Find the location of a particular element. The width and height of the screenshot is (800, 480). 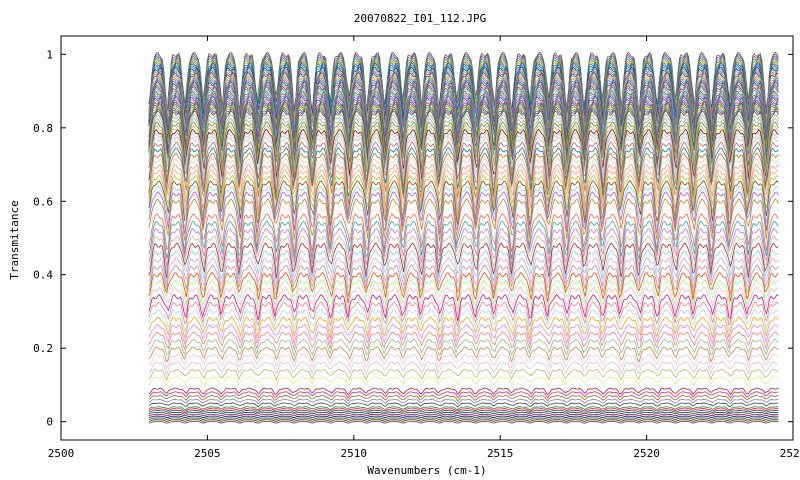

y-tick-label: 1 is located at coordinates (49, 54).